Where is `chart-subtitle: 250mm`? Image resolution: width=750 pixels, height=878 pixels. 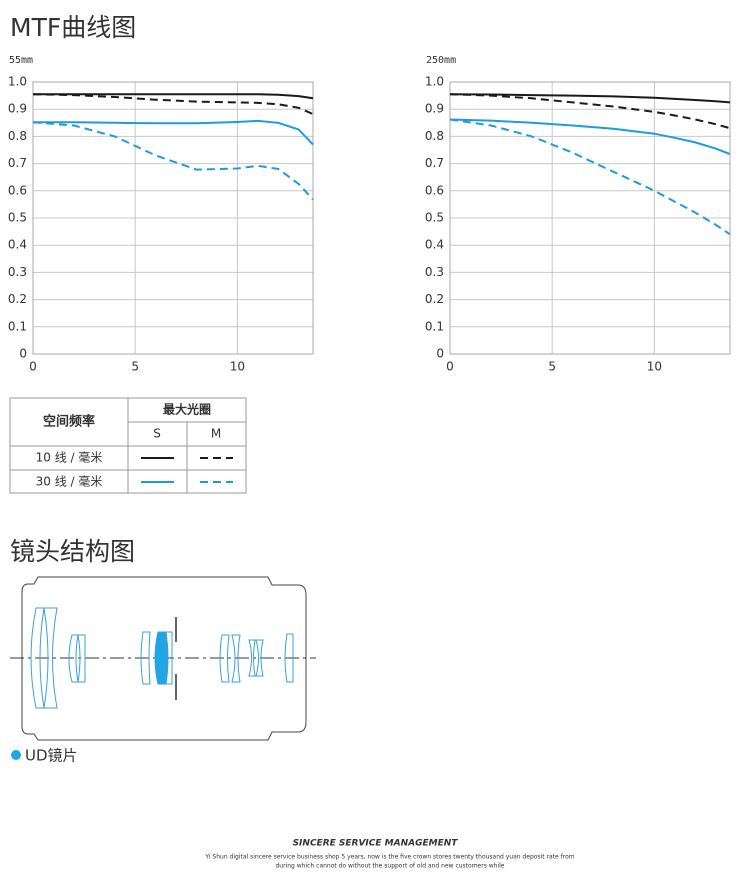 chart-subtitle: 250mm is located at coordinates (441, 60).